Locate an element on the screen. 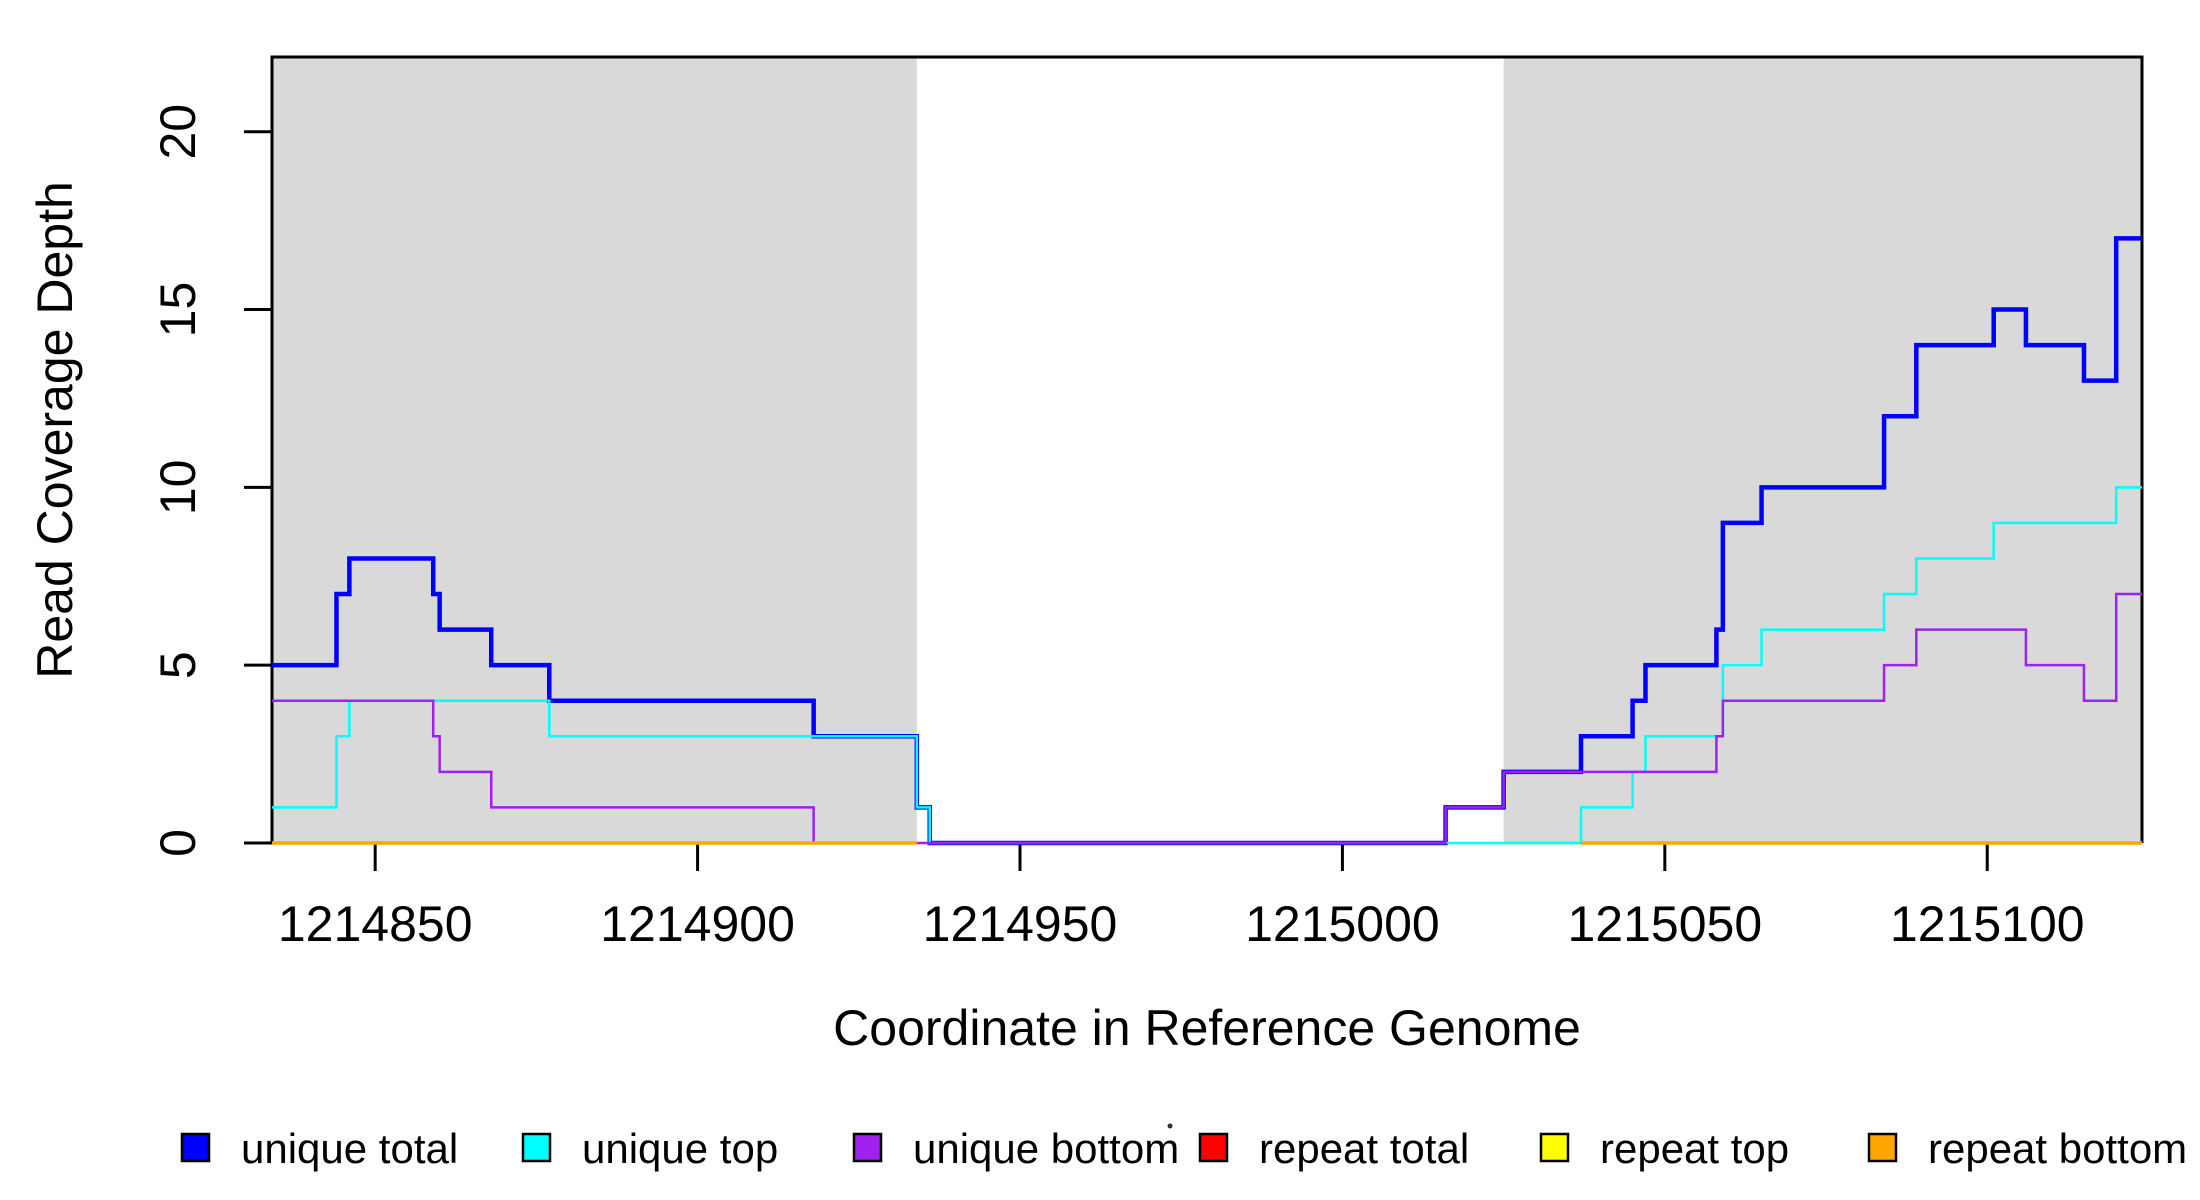  y-tick-label: 20 is located at coordinates (178, 132).